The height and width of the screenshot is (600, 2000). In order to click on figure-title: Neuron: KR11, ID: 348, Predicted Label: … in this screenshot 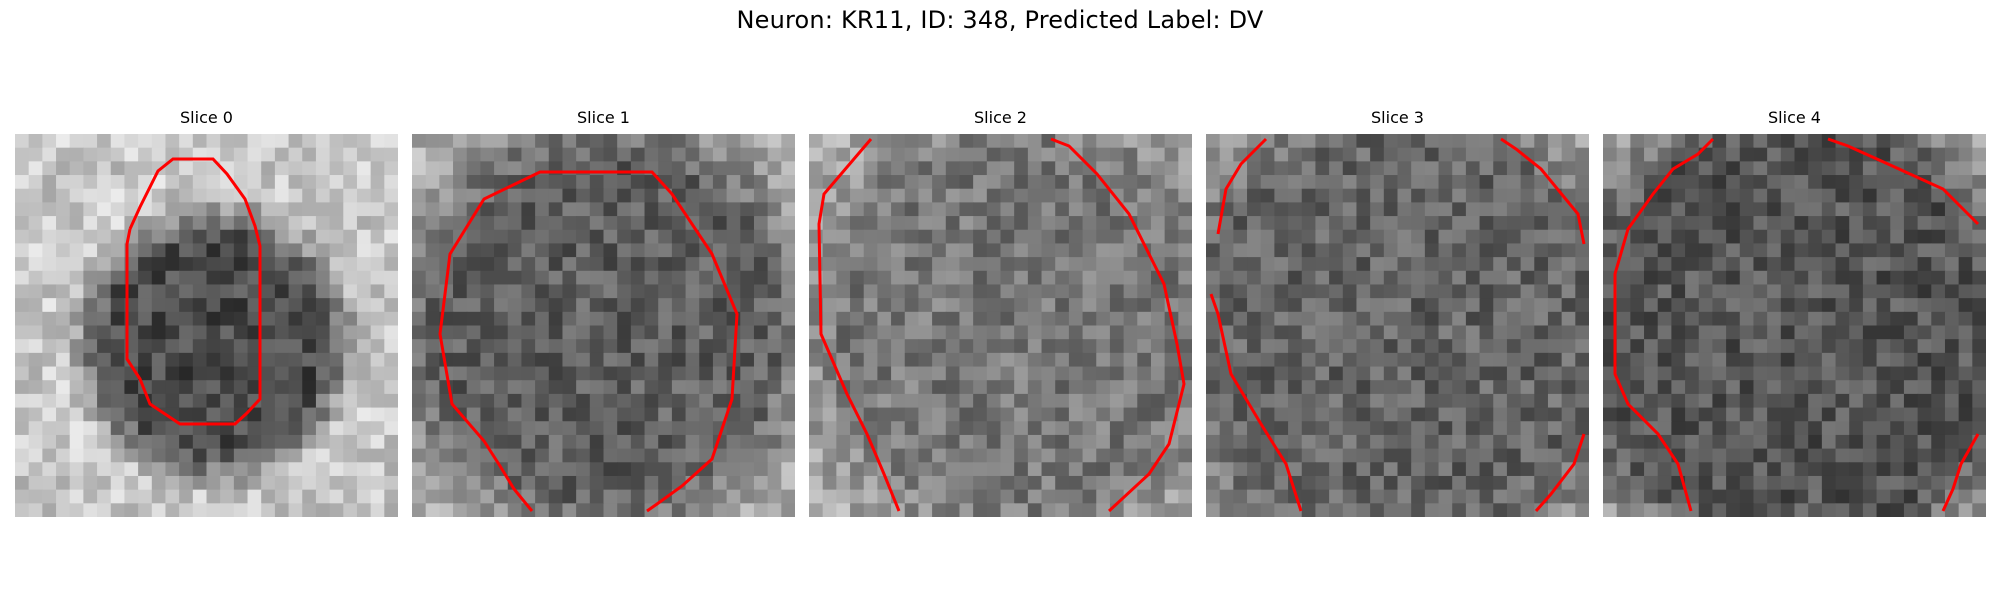, I will do `click(1000, 20)`.